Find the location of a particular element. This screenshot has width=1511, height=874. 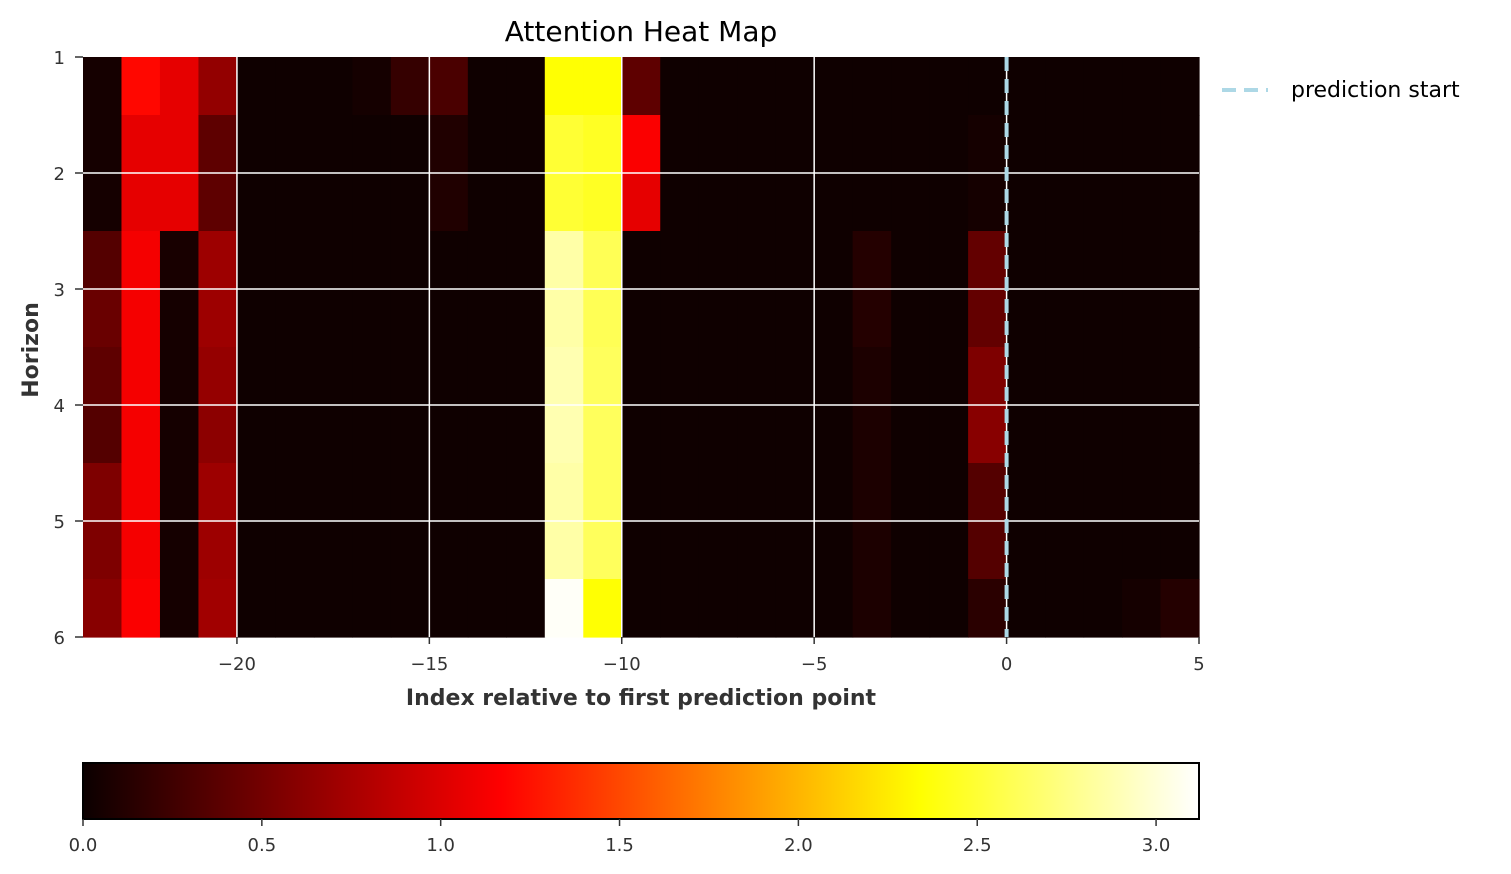

y-tick-label: 5 is located at coordinates (59, 522).